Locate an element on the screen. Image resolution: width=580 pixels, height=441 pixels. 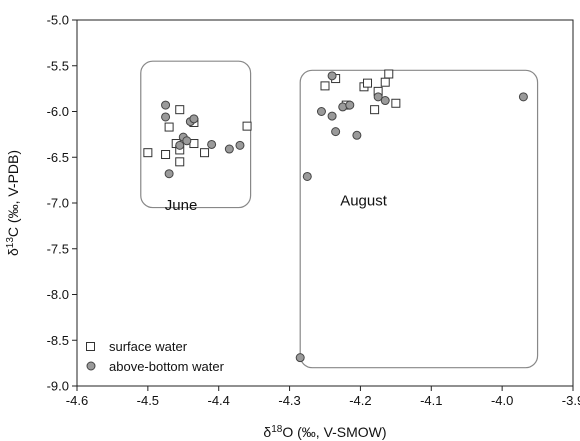
x-tick-label: -4.5 is located at coordinates (148, 400).